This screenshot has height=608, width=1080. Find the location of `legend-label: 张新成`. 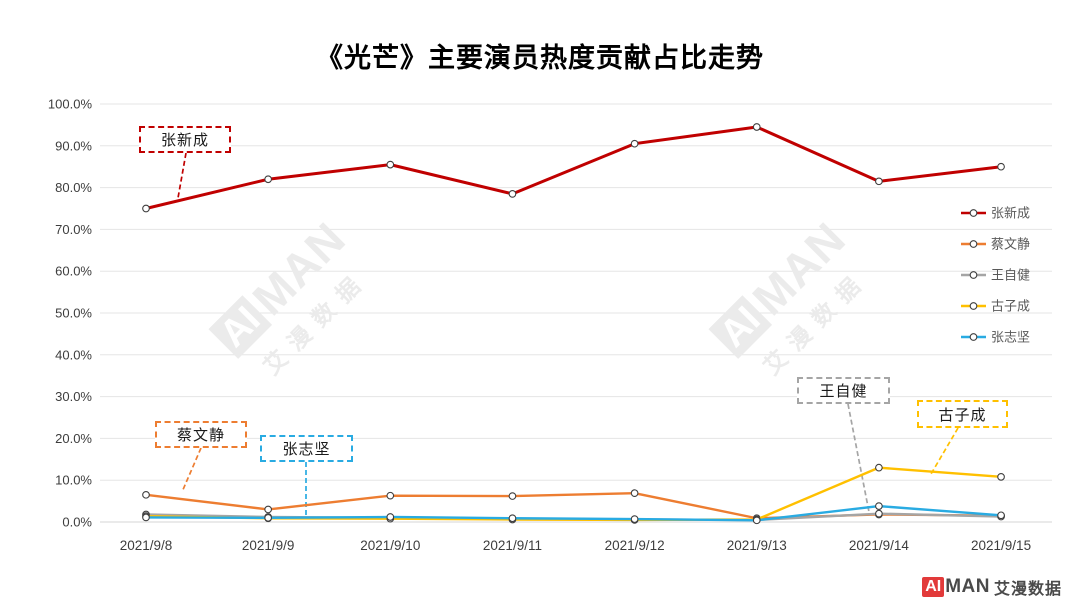

legend-label: 张新成 is located at coordinates (1010, 213).